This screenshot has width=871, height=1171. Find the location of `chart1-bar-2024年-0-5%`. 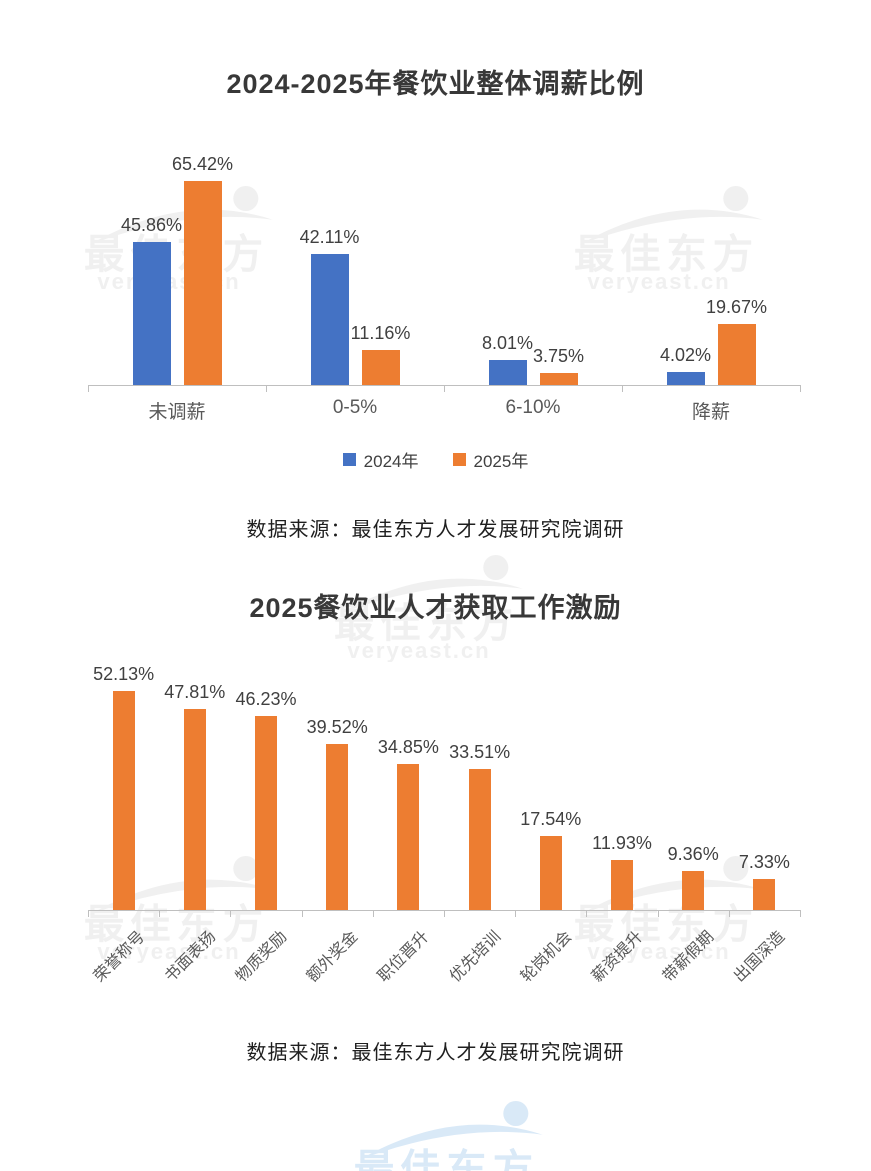

chart1-bar-2024年-0-5% is located at coordinates (329, 319).